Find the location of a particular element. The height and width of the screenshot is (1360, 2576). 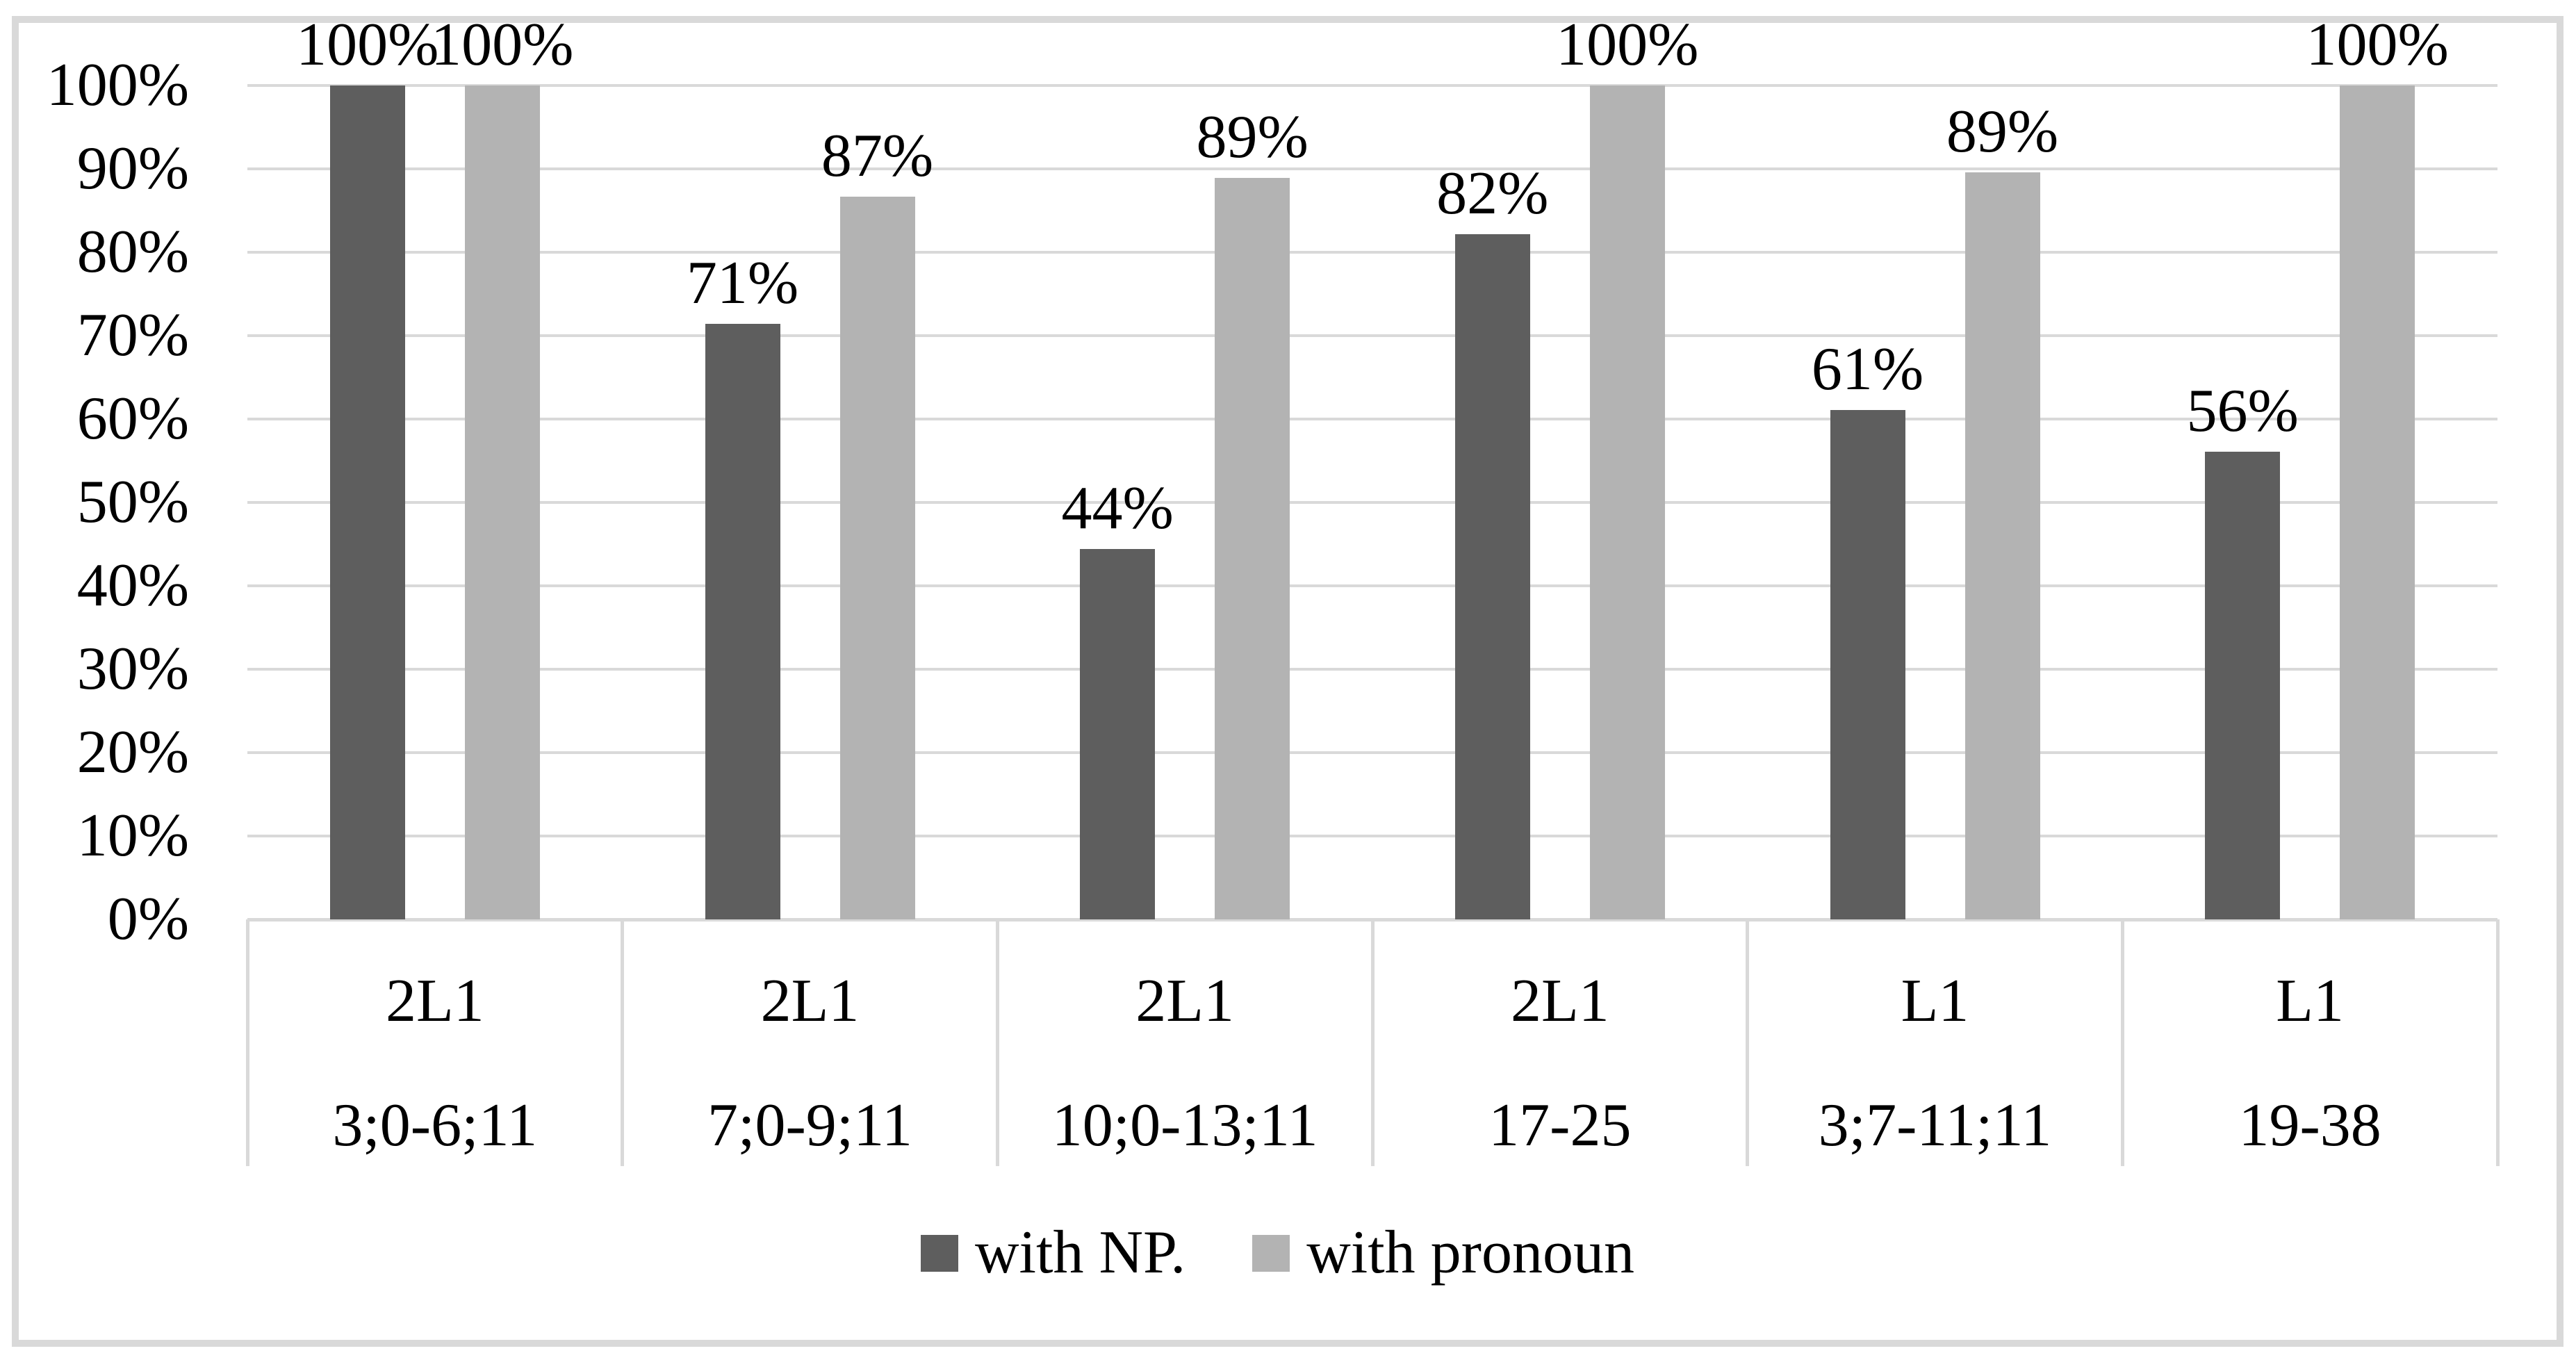

category-age-label: 17-25 is located at coordinates (1560, 1125).